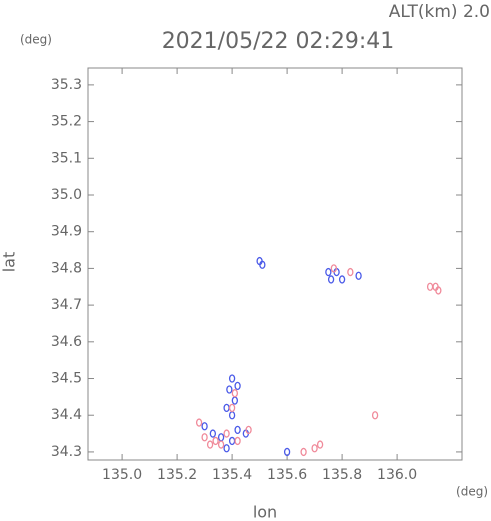 The image size is (491, 521). What do you see at coordinates (66, 85) in the screenshot?
I see `y-tick-label: 35.3` at bounding box center [66, 85].